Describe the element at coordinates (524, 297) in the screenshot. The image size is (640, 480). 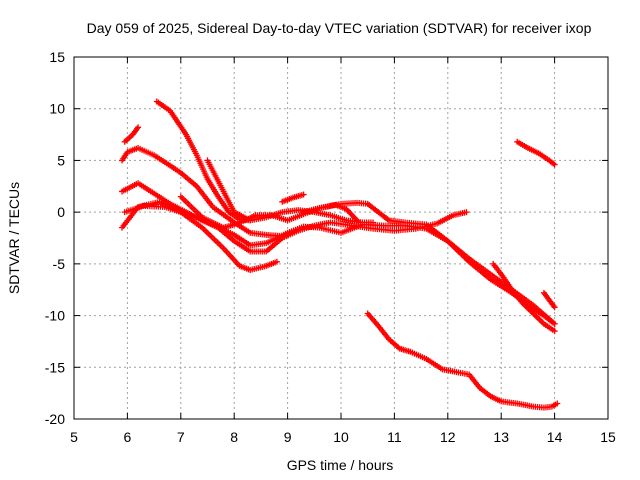
I see `series-track-k` at that location.